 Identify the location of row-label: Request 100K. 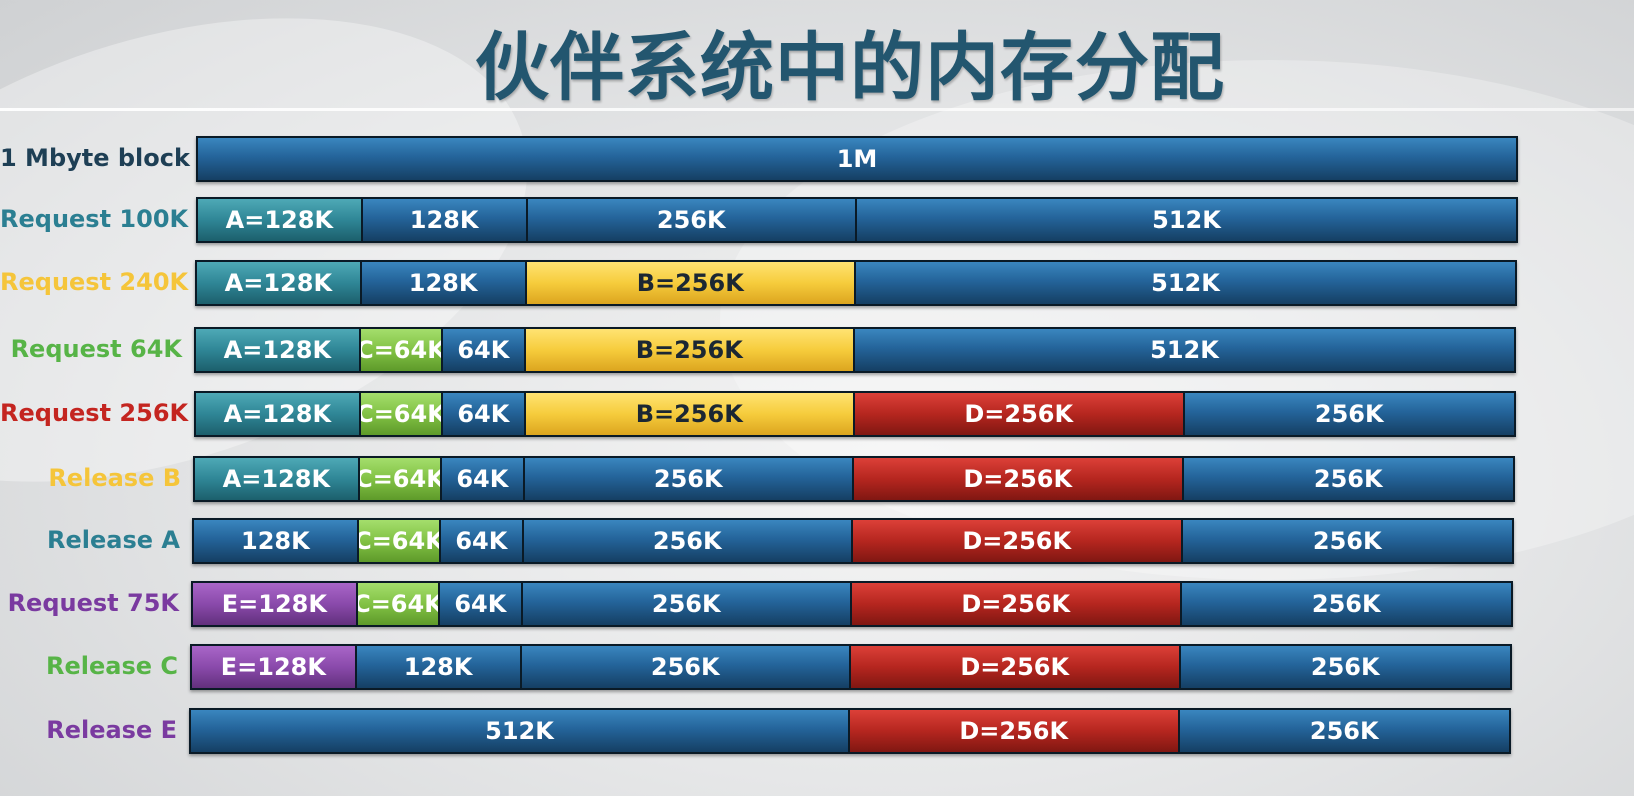
(94, 219).